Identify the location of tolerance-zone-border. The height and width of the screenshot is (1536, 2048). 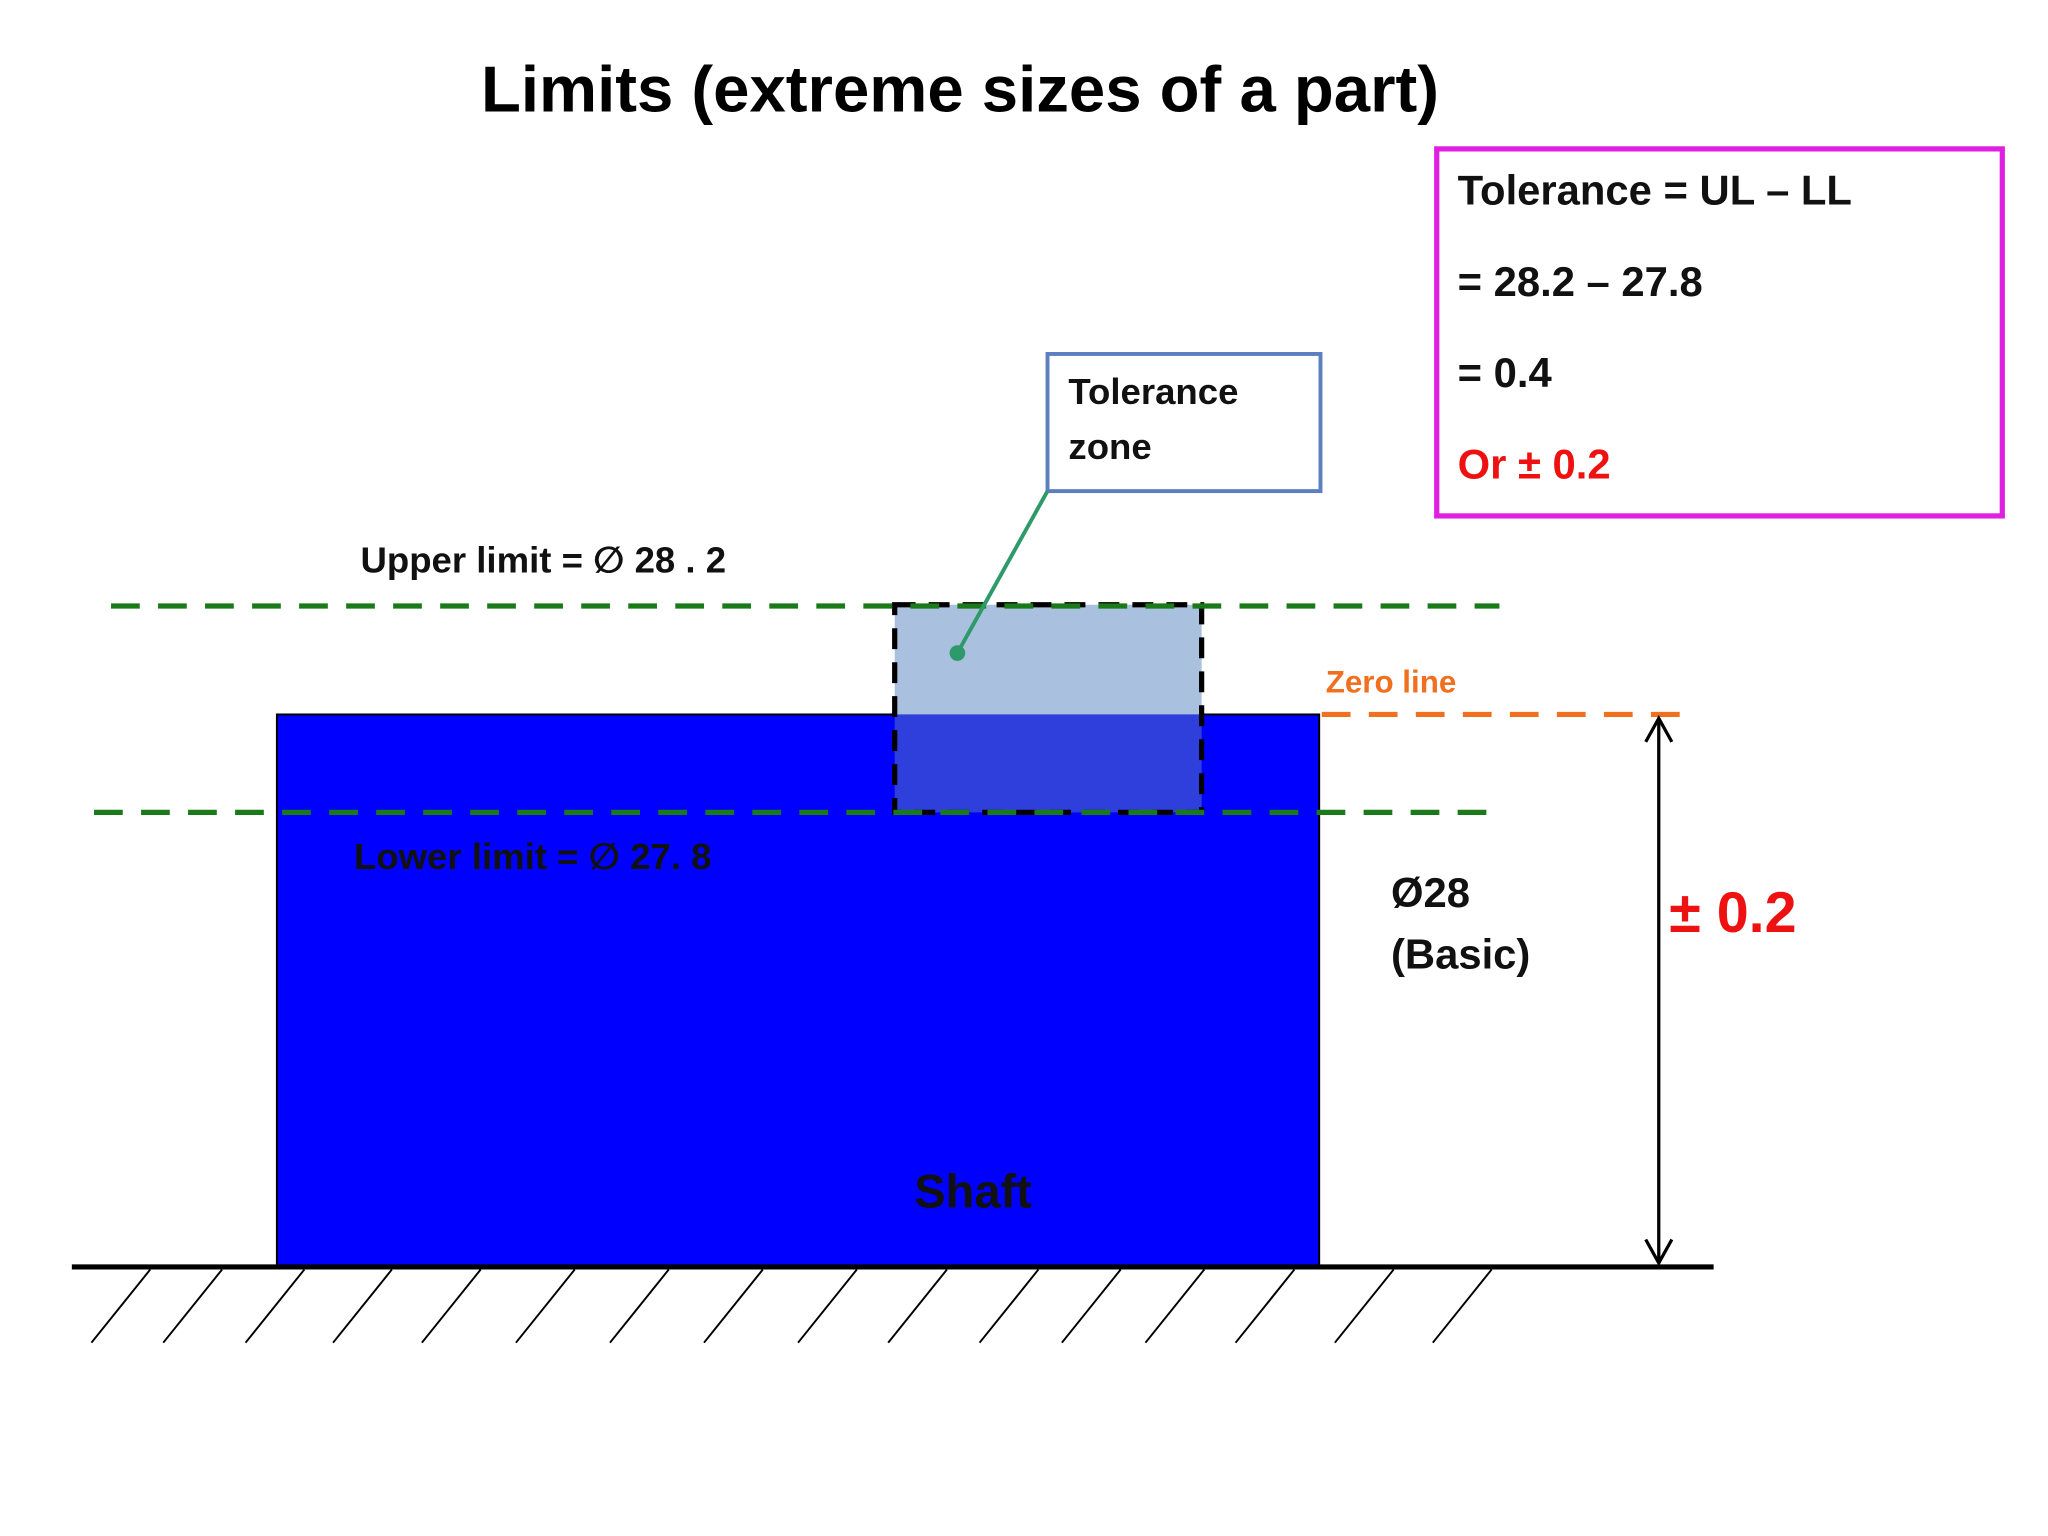
(1048, 709).